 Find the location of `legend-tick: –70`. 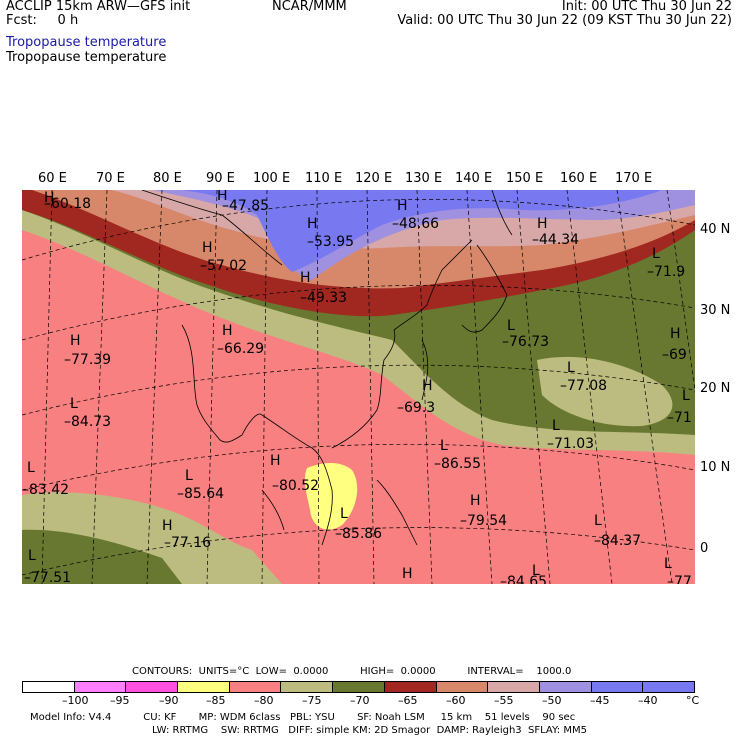

legend-tick: –70 is located at coordinates (360, 700).